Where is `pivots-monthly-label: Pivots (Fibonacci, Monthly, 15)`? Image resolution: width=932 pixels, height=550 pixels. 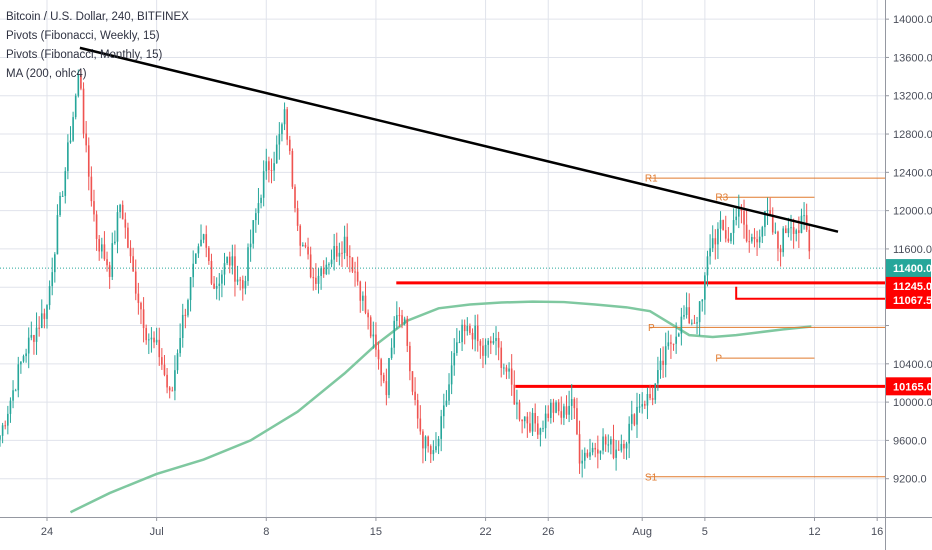
pivots-monthly-label: Pivots (Fibonacci, Monthly, 15) is located at coordinates (84, 55).